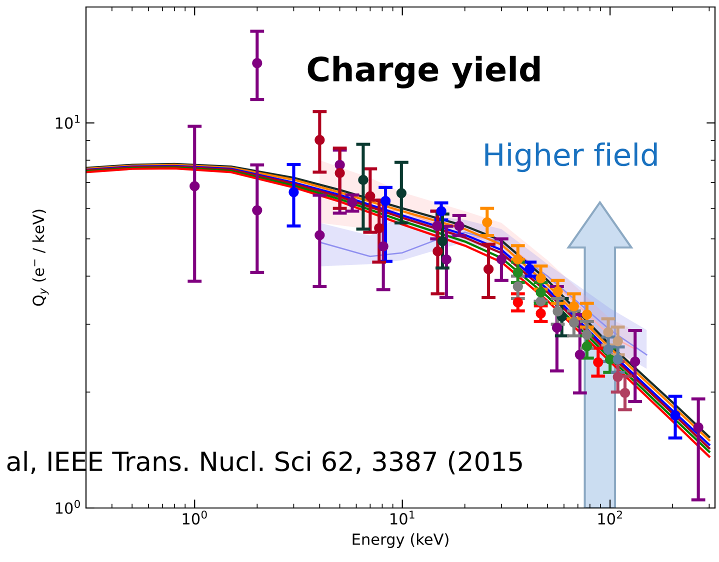 Image resolution: width=719 pixels, height=562 pixels. I want to click on x-tick-label: 10$^{2}$, so click(610, 517).